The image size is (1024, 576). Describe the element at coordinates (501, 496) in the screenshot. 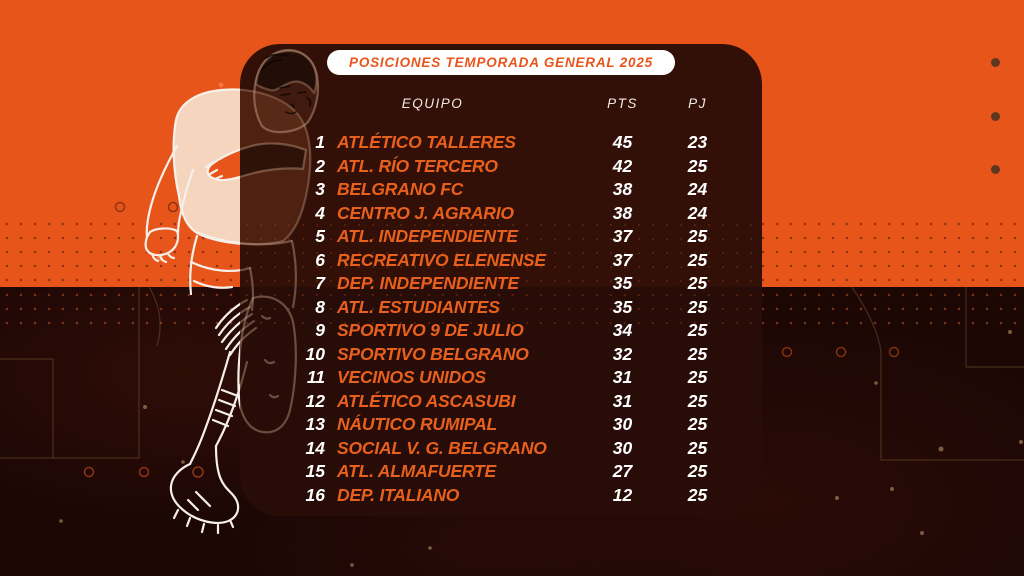

I see `table-row: 16 DEP. ITALIANO 12 25` at that location.